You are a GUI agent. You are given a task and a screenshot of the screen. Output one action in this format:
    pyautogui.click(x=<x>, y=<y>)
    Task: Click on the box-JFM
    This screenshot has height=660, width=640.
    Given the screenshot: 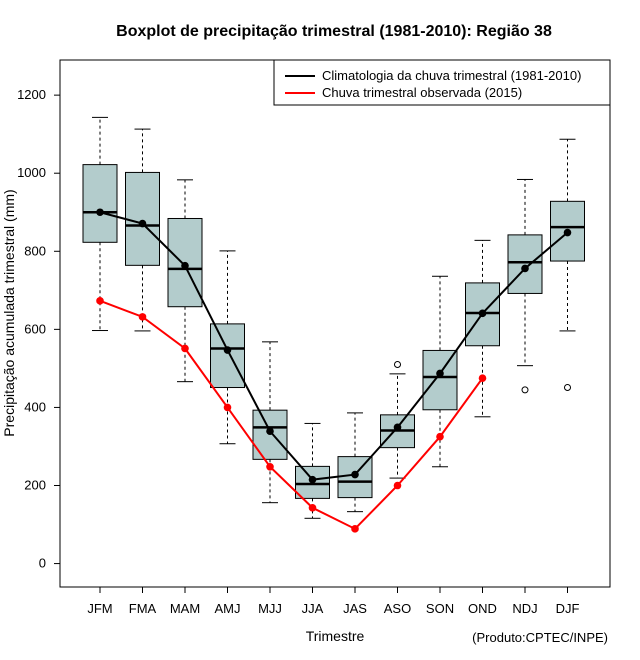 What is the action you would take?
    pyautogui.click(x=100, y=224)
    